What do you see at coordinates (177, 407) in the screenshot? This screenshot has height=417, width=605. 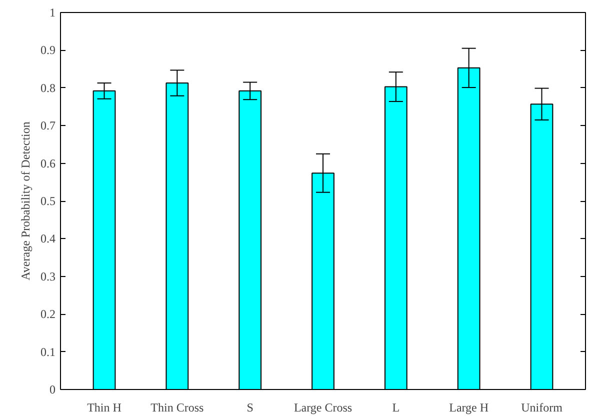 I see `x-tick-label: Thin Cross` at bounding box center [177, 407].